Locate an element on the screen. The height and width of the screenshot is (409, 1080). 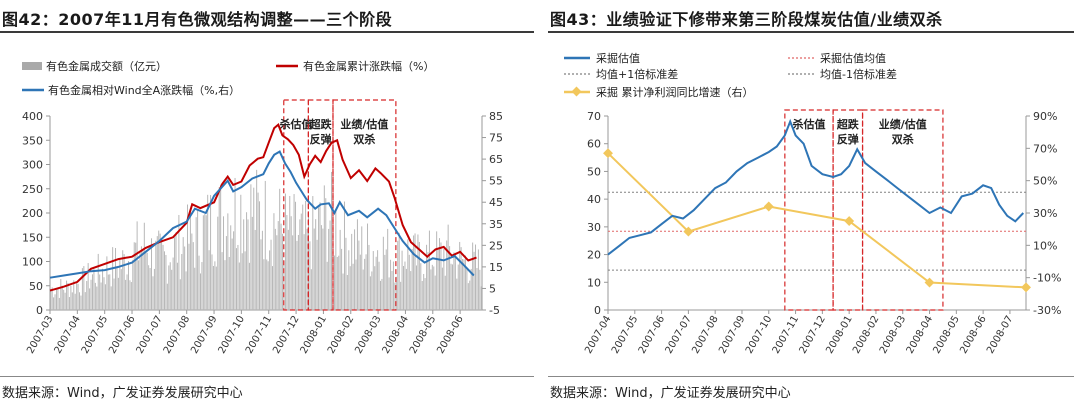
x-tick-label: 2008-06 is located at coordinates (450, 335).